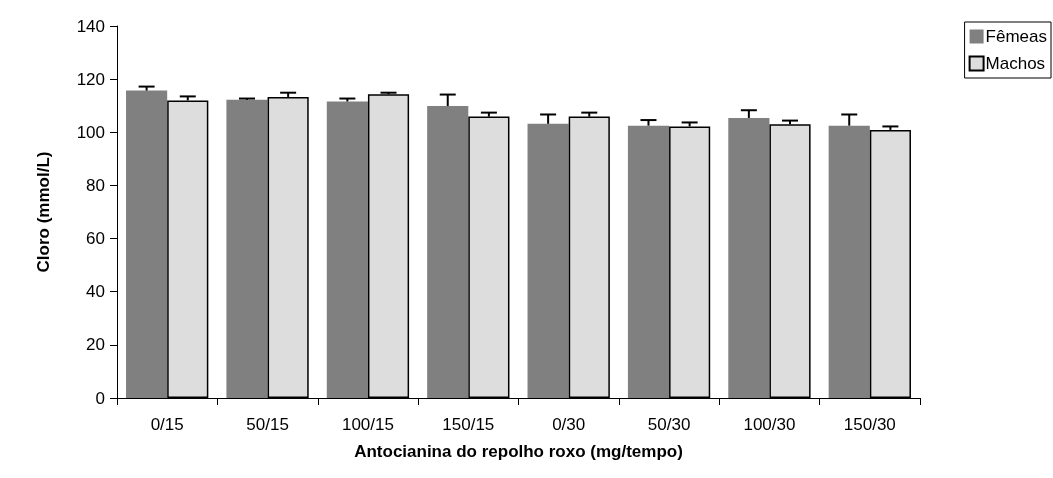 This screenshot has height=478, width=1053. Describe the element at coordinates (1016, 36) in the screenshot. I see `legend-label: Fêmeas` at that location.